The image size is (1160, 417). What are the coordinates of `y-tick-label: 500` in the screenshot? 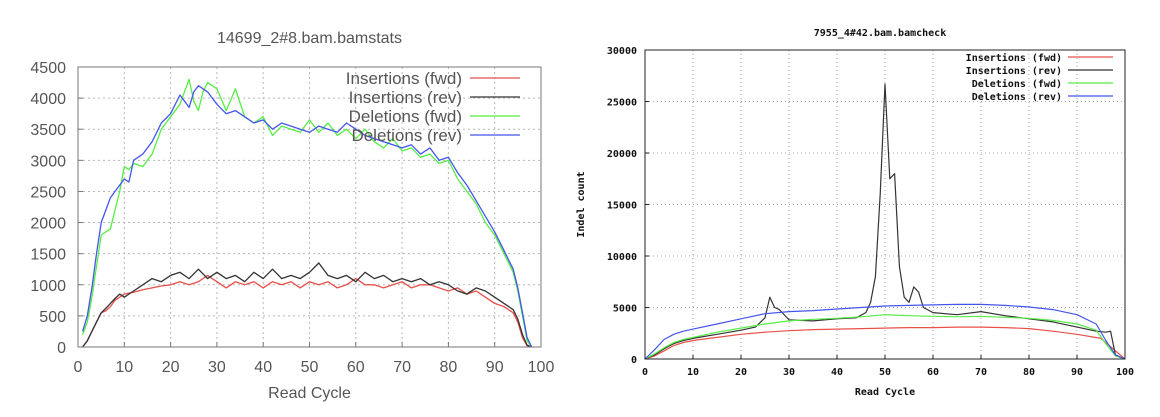 It's located at (52, 317).